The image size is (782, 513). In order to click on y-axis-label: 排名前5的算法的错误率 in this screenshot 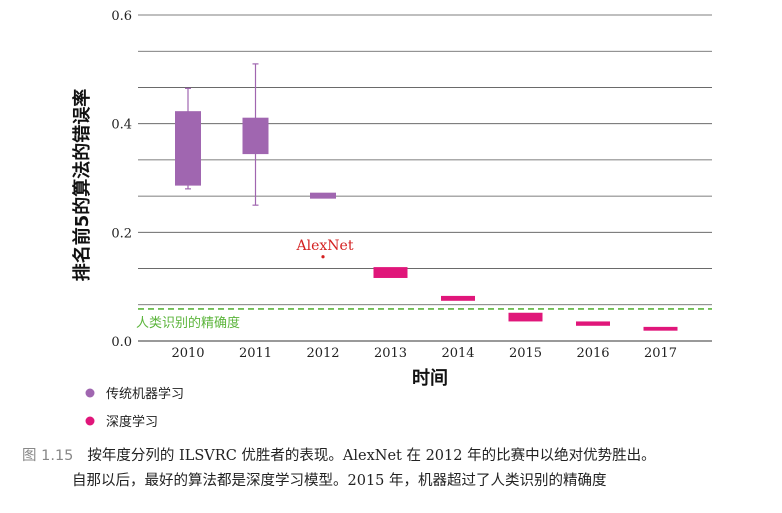, I will do `click(82, 185)`.